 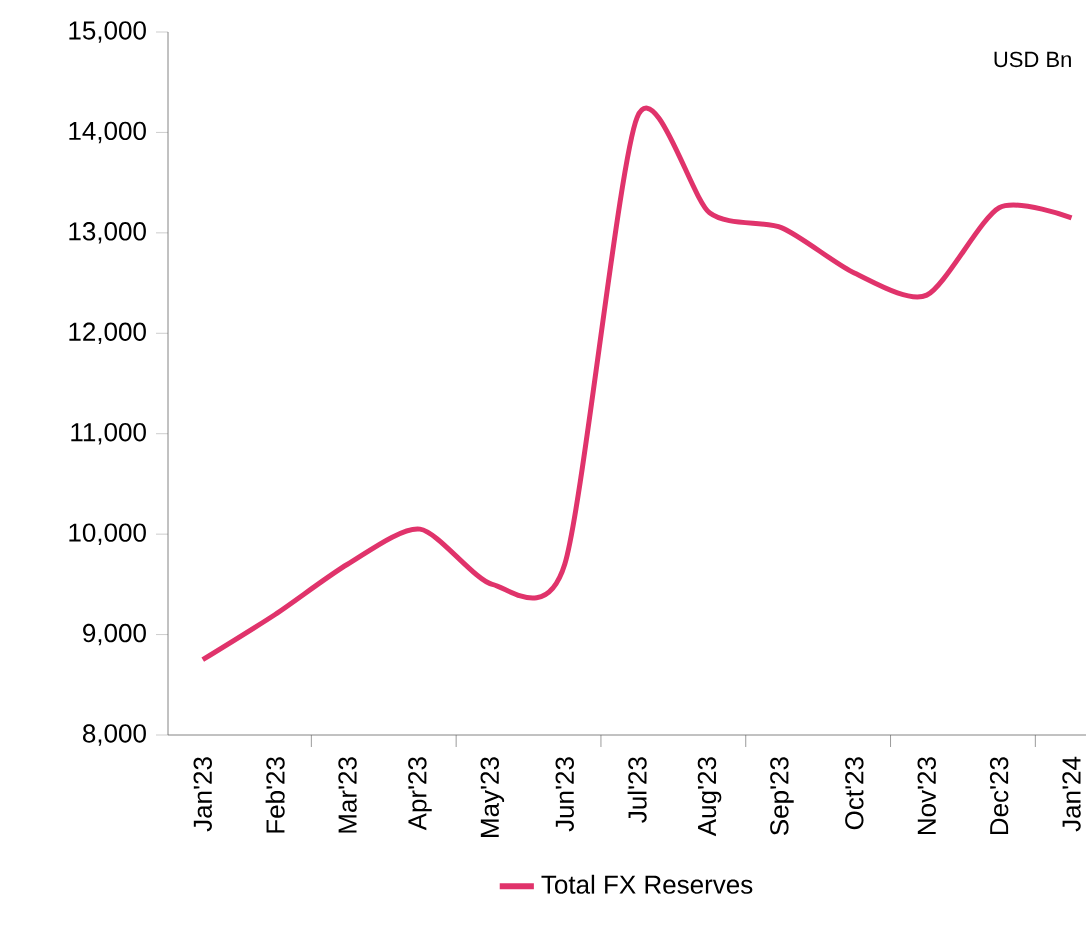 I want to click on y-tick-label: 12,000, so click(x=107, y=333).